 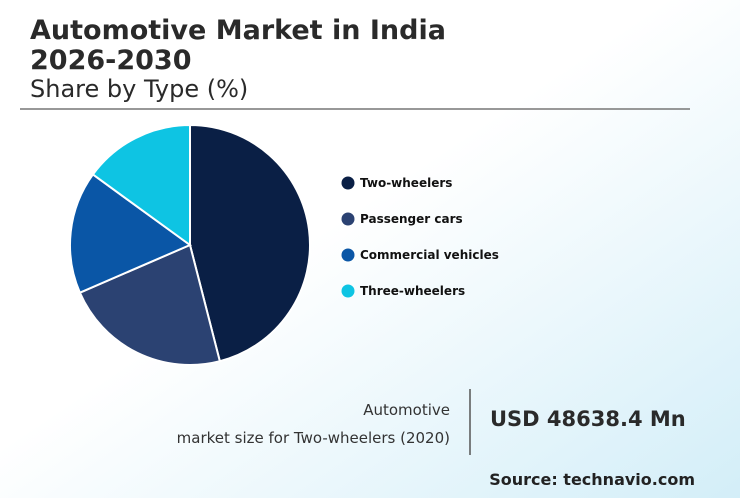 What do you see at coordinates (406, 410) in the screenshot?
I see `market-size-label: Automotive` at bounding box center [406, 410].